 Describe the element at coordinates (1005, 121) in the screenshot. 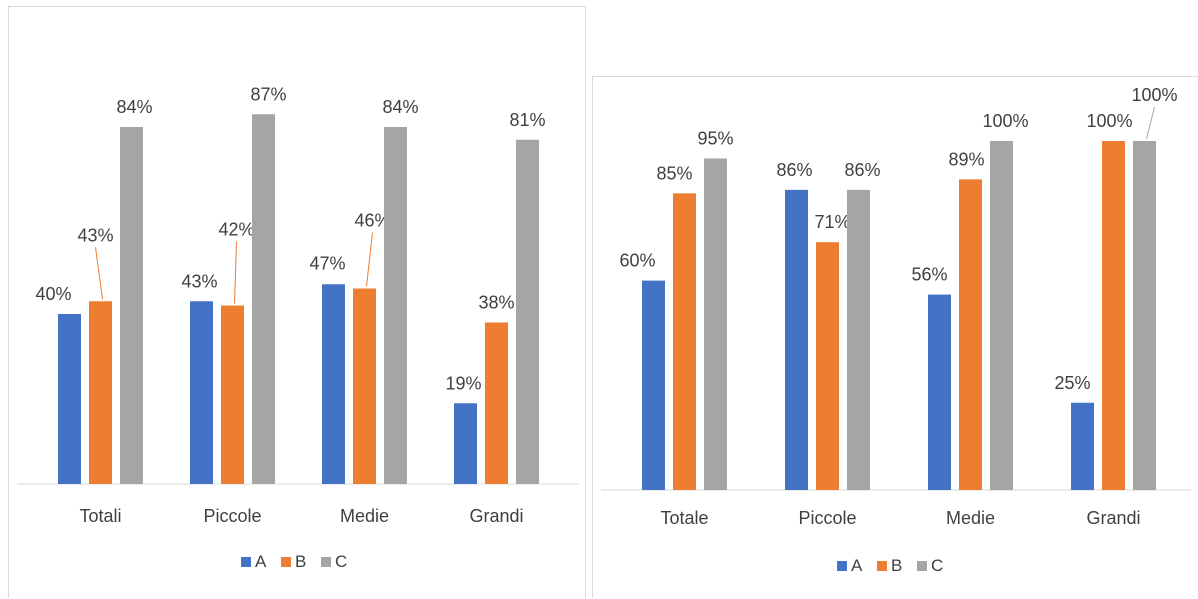

I see `right-data-label-c-medie: 100%` at that location.